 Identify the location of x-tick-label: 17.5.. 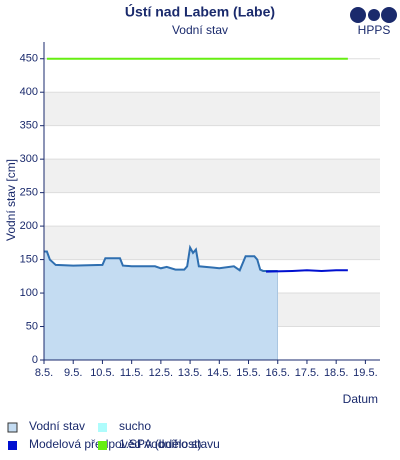
(307, 373).